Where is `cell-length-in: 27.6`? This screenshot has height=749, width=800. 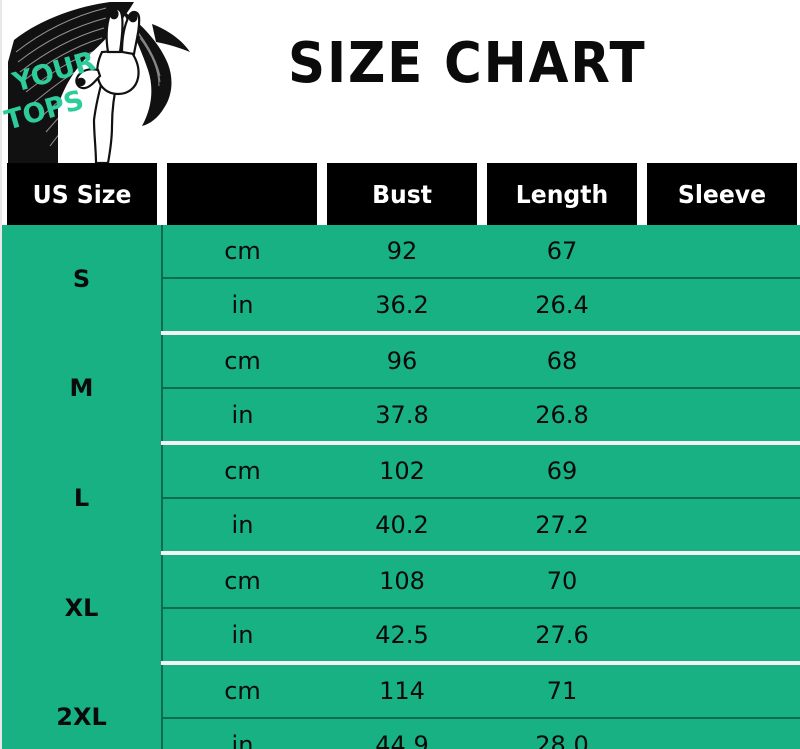
cell-length-in: 27.6 is located at coordinates (562, 636).